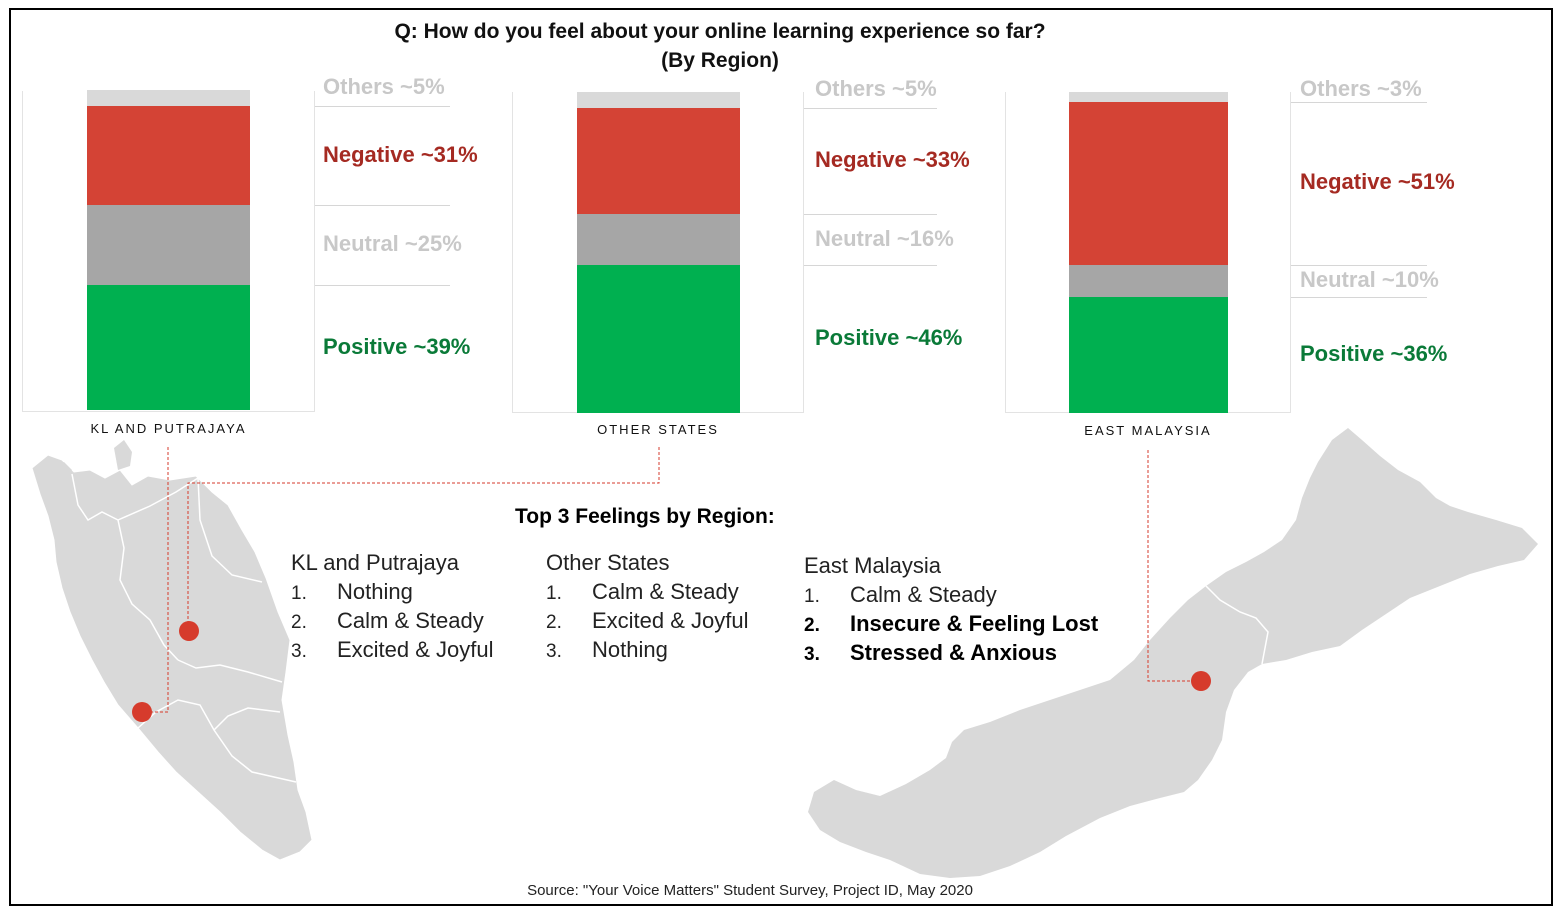  Describe the element at coordinates (1377, 182) in the screenshot. I see `data-label-east-malaysia-negative: Negative ~51%` at that location.